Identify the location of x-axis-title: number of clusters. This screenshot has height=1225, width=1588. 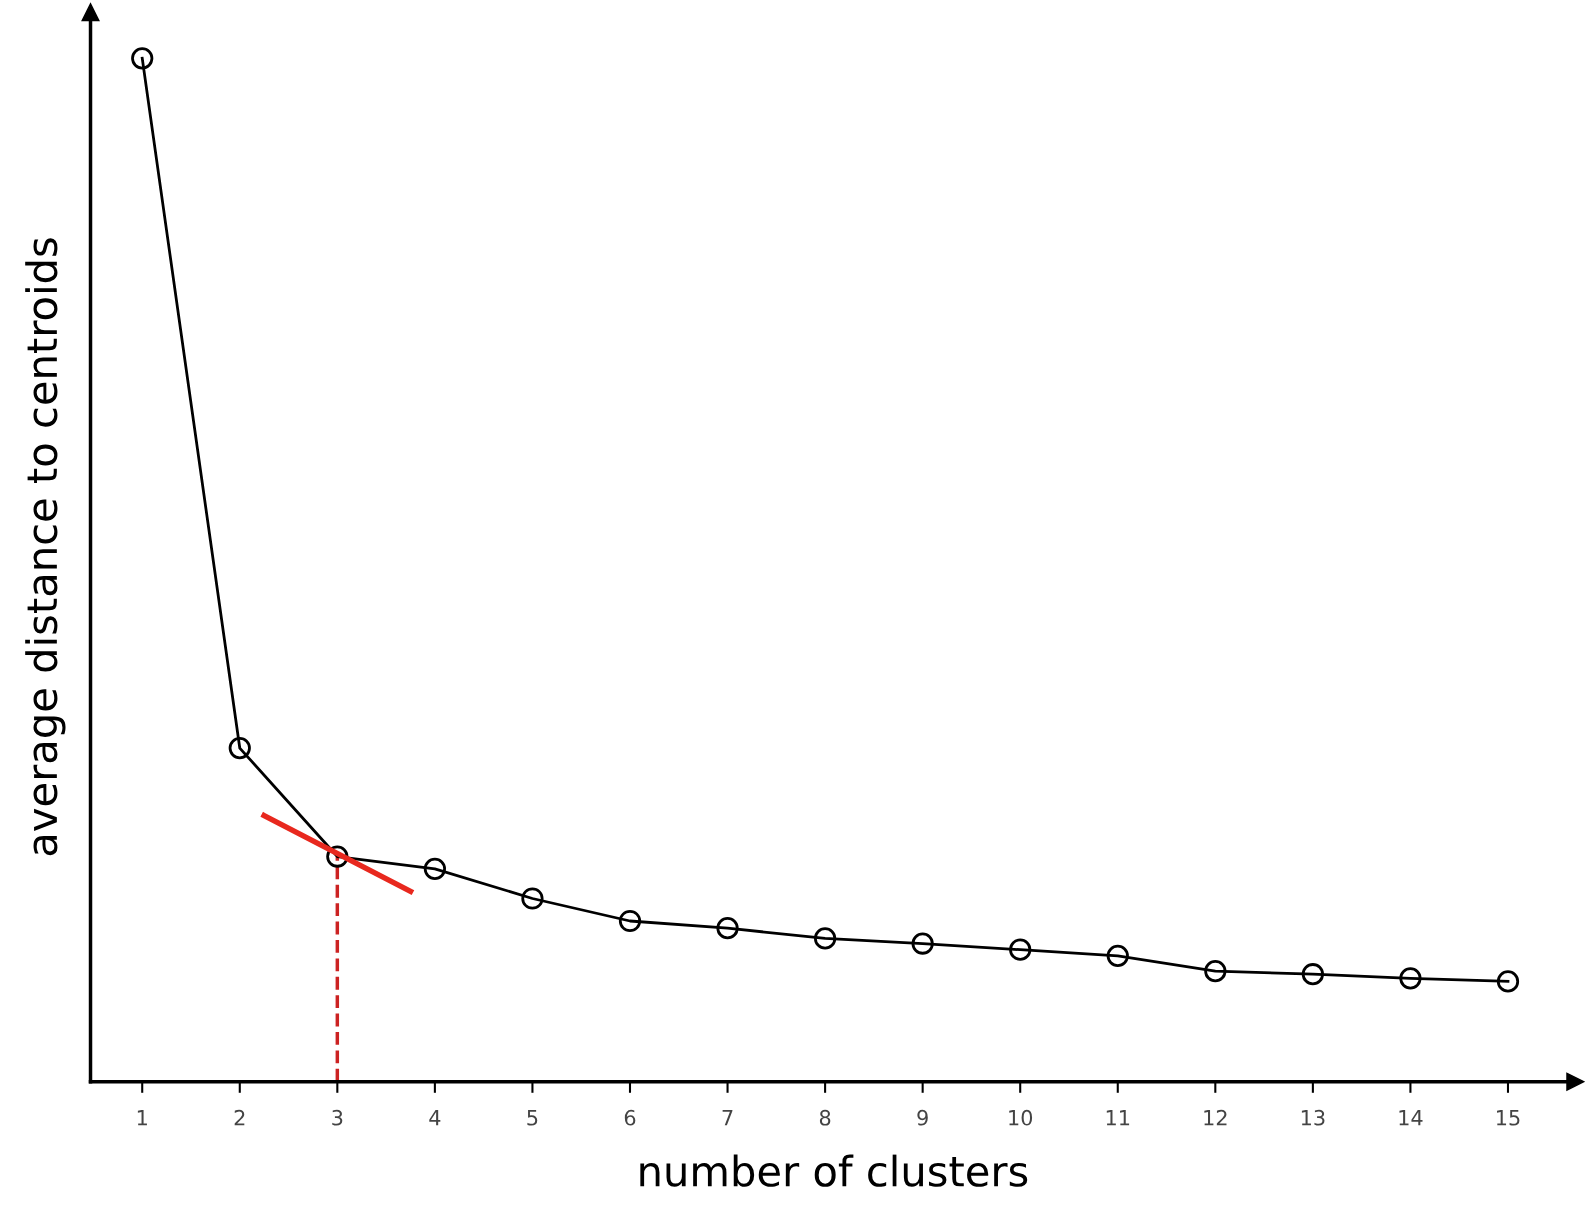
(834, 1170).